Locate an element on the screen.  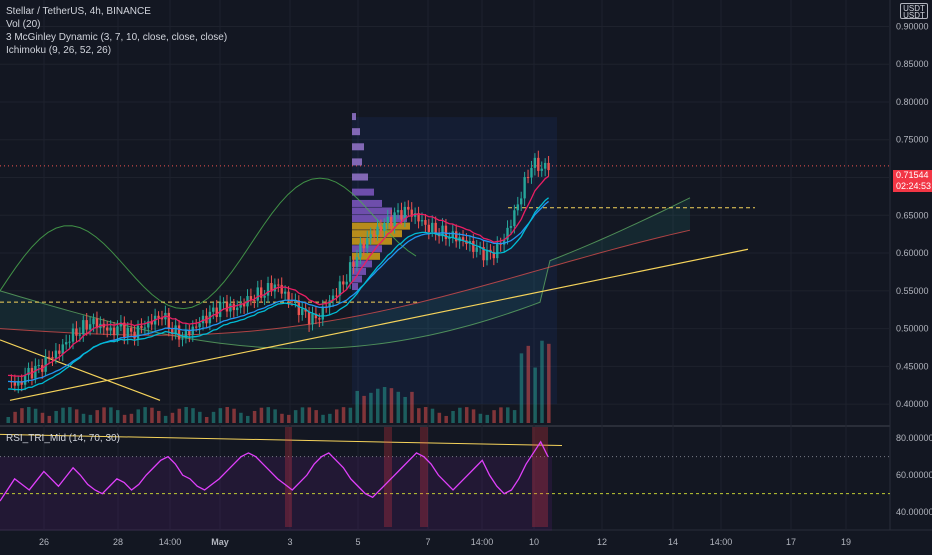
currency-label-bottom: USDT is located at coordinates (914, 15).